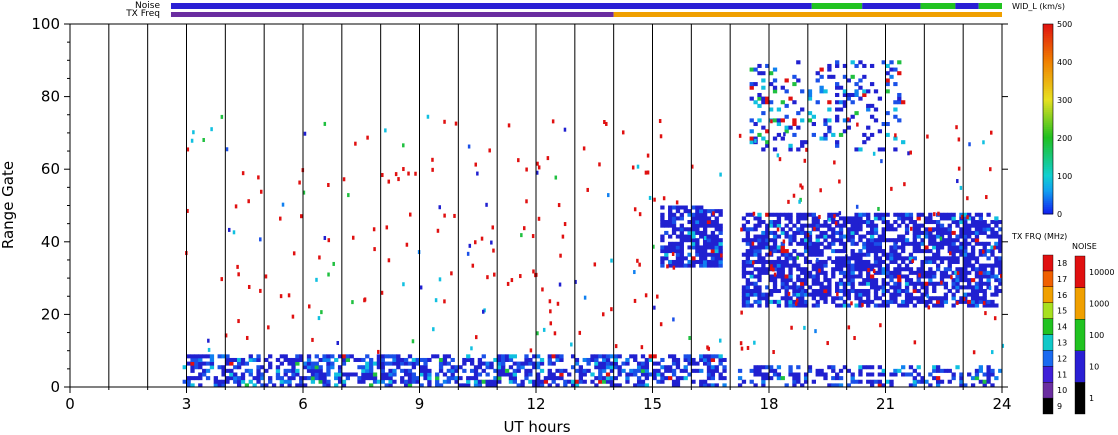 Image resolution: width=1118 pixels, height=435 pixels. What do you see at coordinates (538, 400) in the screenshot?
I see `x-axis: 0 3 6 9 12 15 18 21 24` at bounding box center [538, 400].